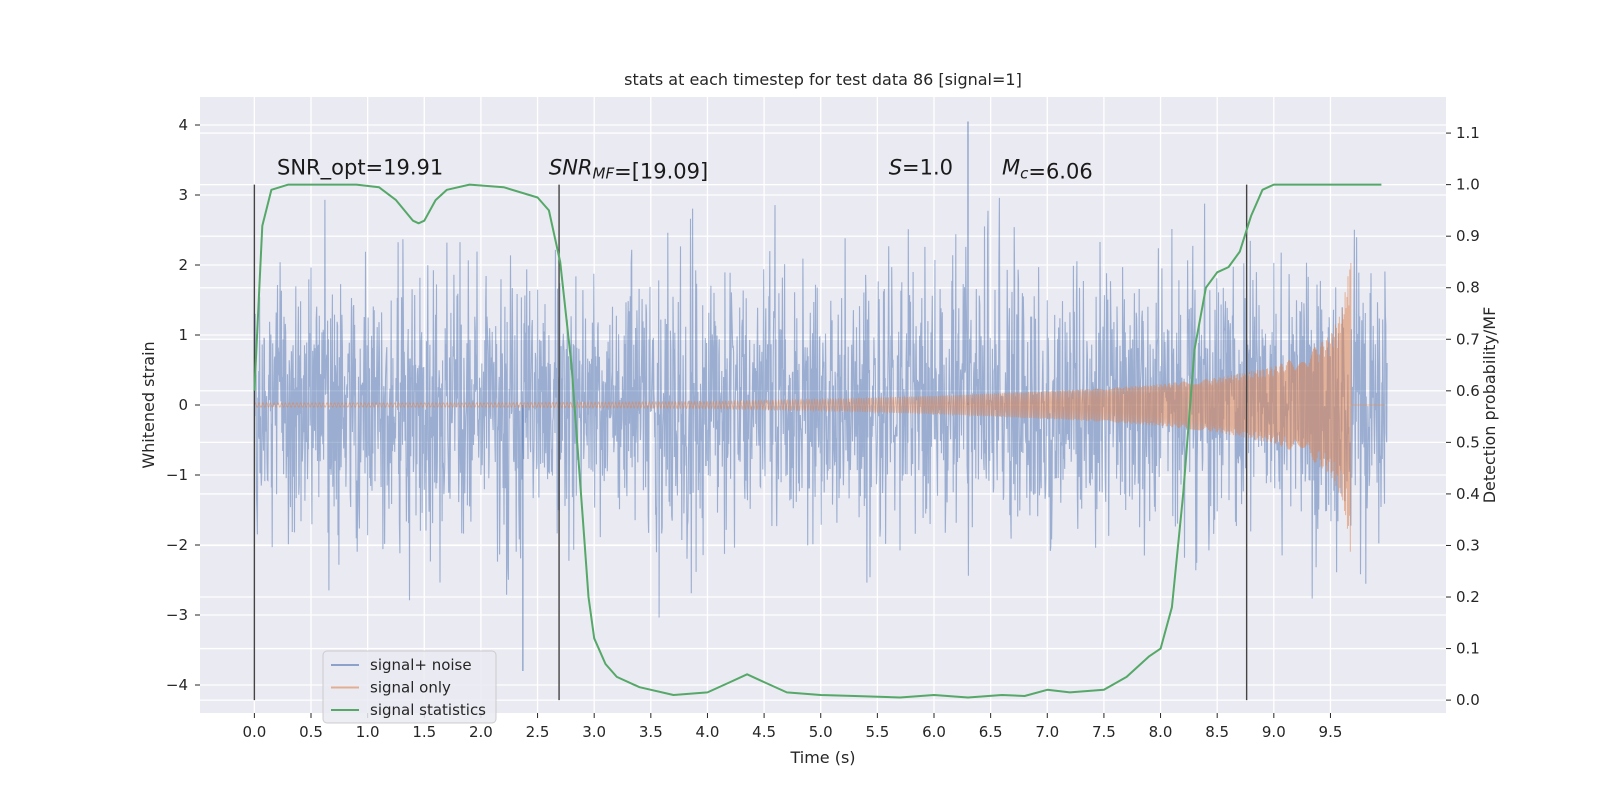 Image resolution: width=1600 pixels, height=800 pixels. I want to click on y-tick-label: −1, so click(177, 475).